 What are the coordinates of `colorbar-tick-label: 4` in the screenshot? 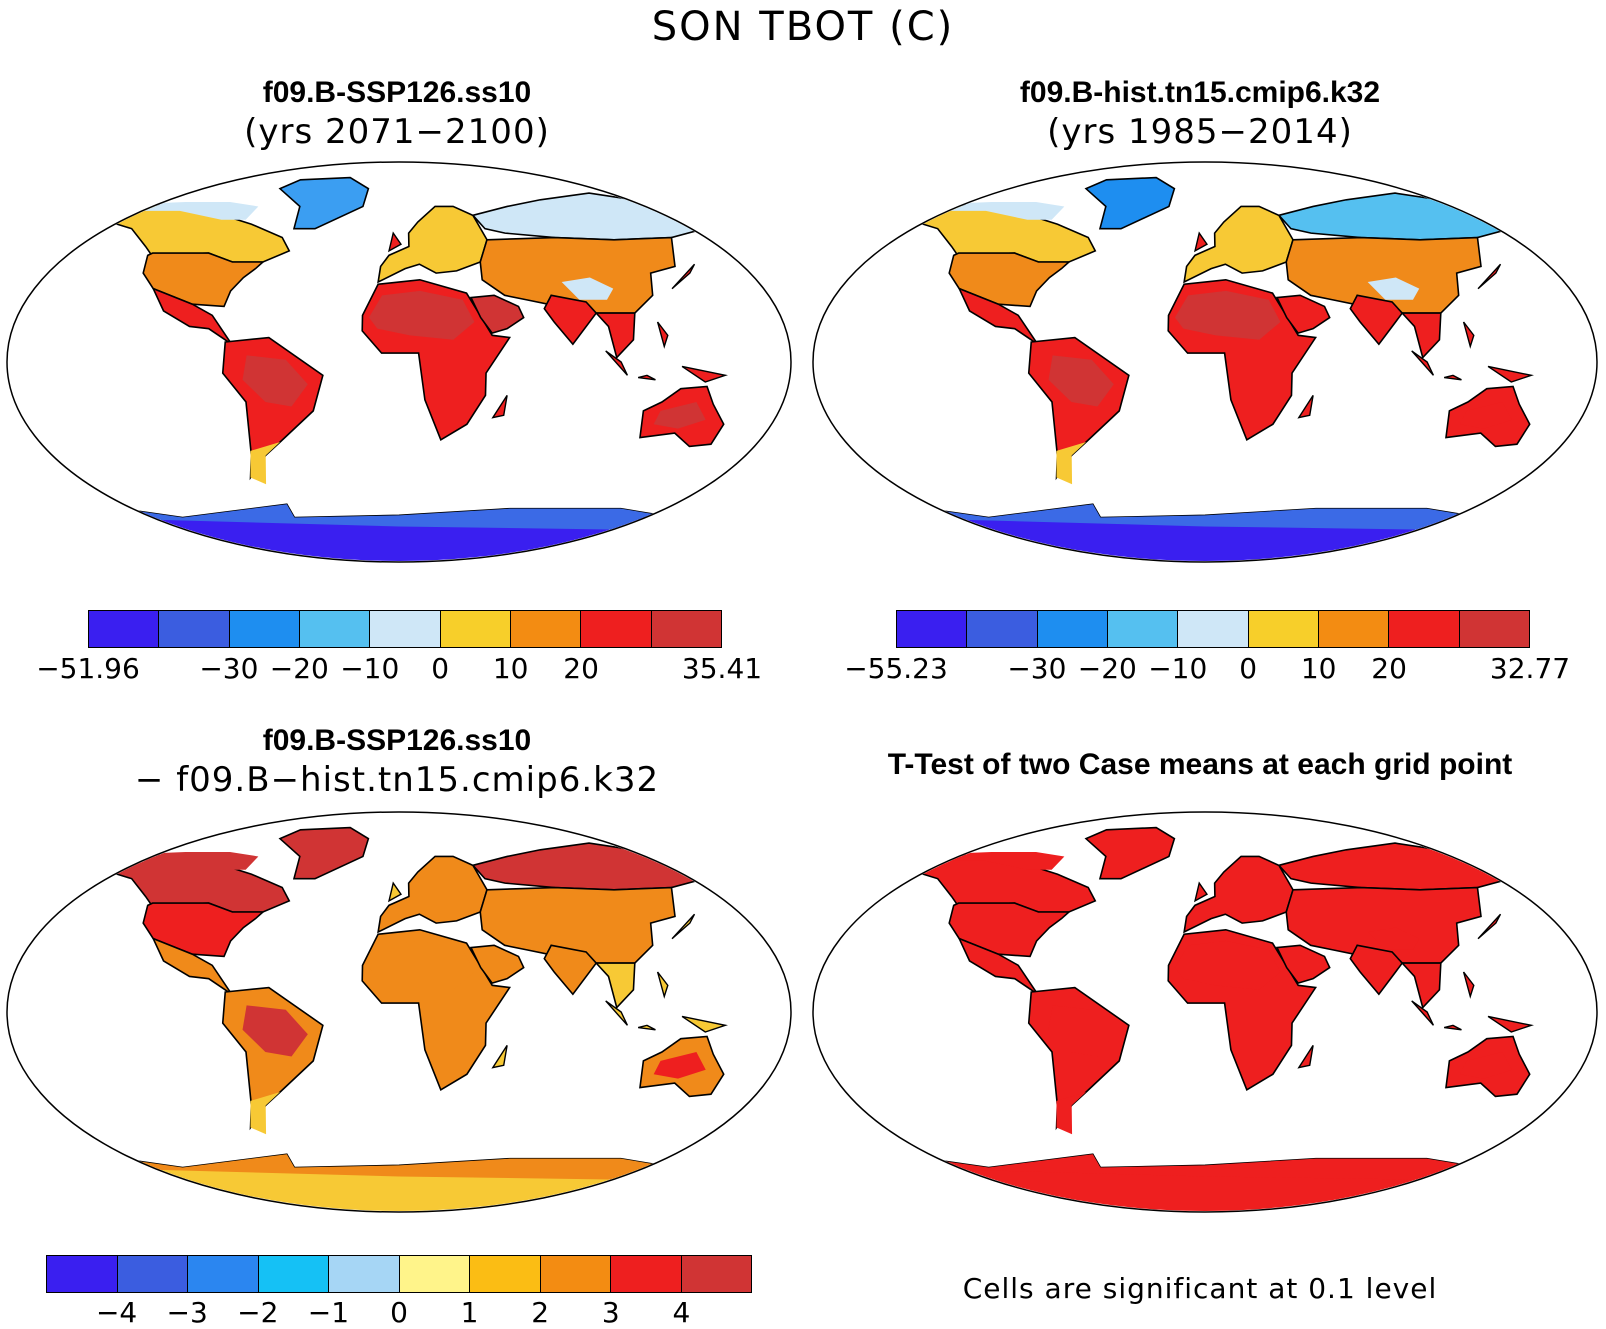 It's located at (681, 1312).